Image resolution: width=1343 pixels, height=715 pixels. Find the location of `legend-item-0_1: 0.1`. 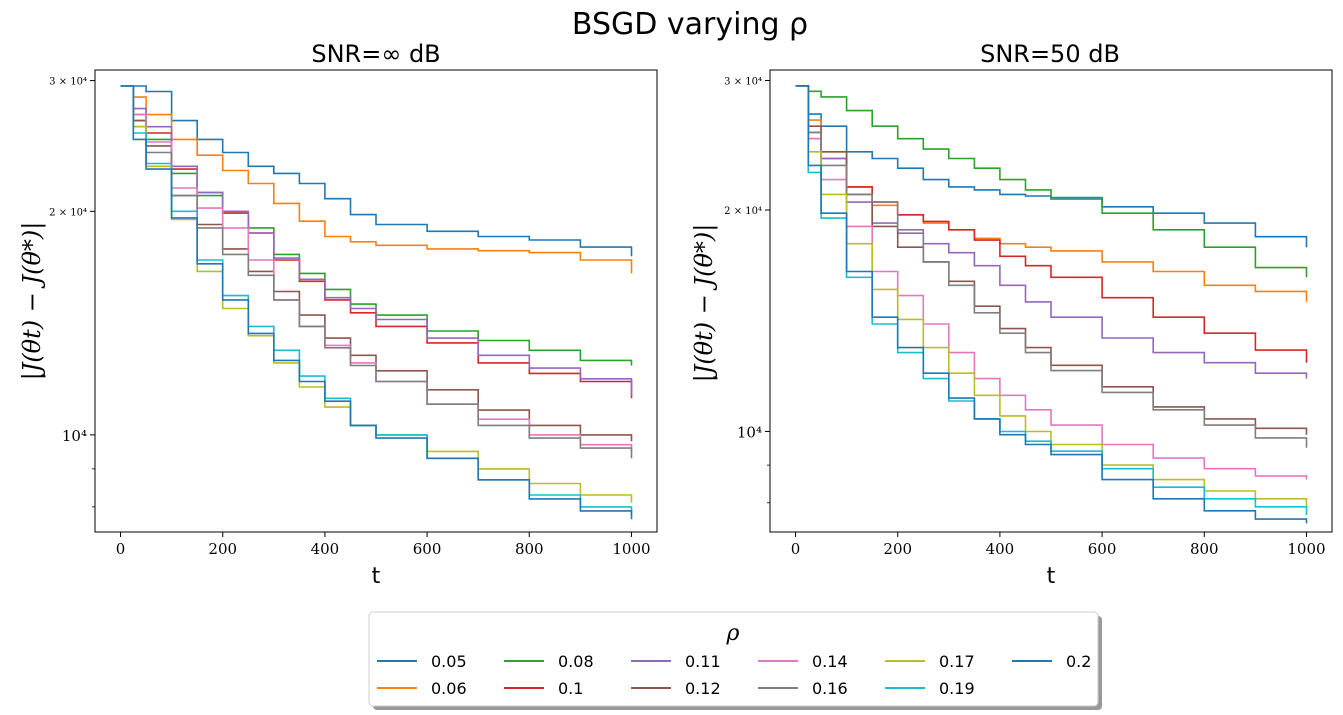

legend-item-0_1: 0.1 is located at coordinates (543, 688).